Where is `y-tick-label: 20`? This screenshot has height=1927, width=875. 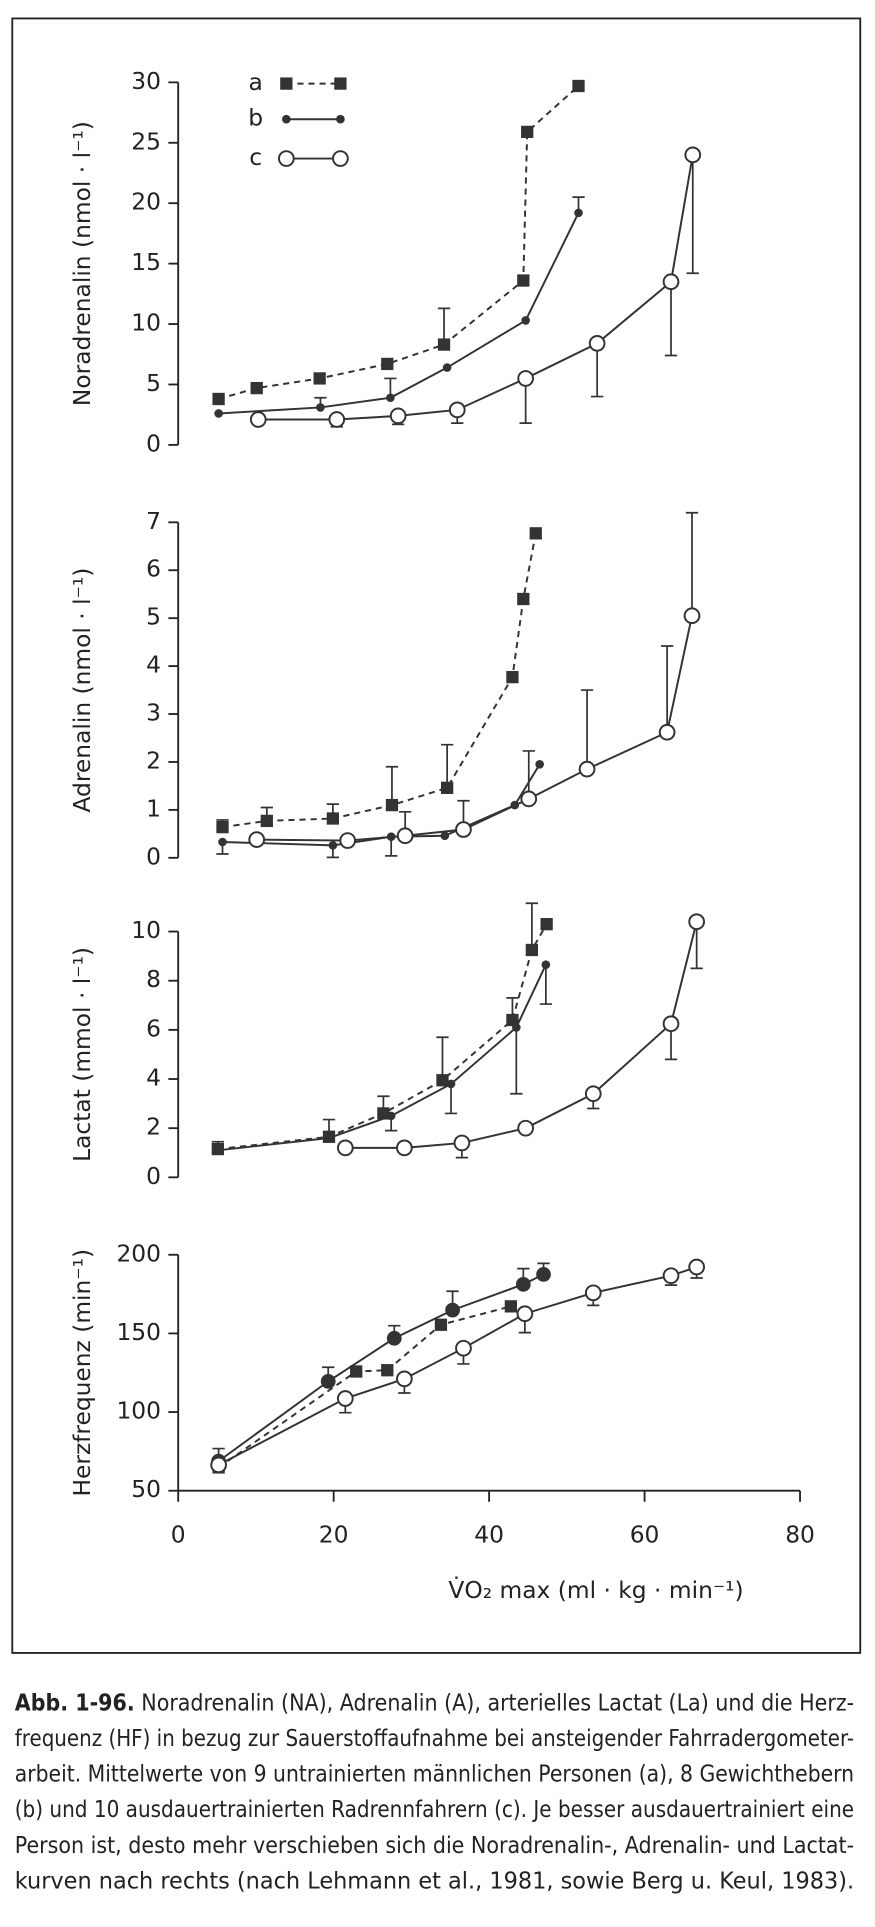 y-tick-label: 20 is located at coordinates (146, 202).